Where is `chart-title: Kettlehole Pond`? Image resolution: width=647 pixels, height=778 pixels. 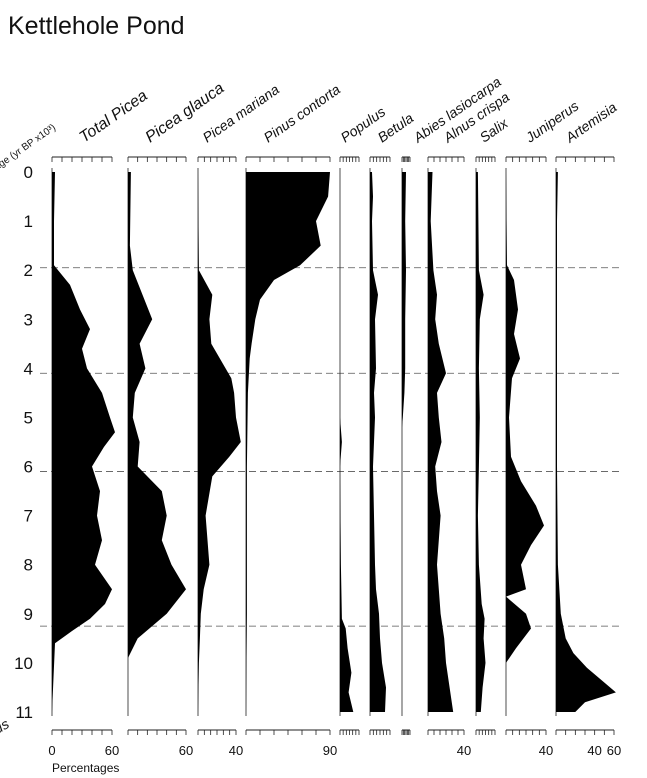
chart-title: Kettlehole Pond is located at coordinates (96, 26).